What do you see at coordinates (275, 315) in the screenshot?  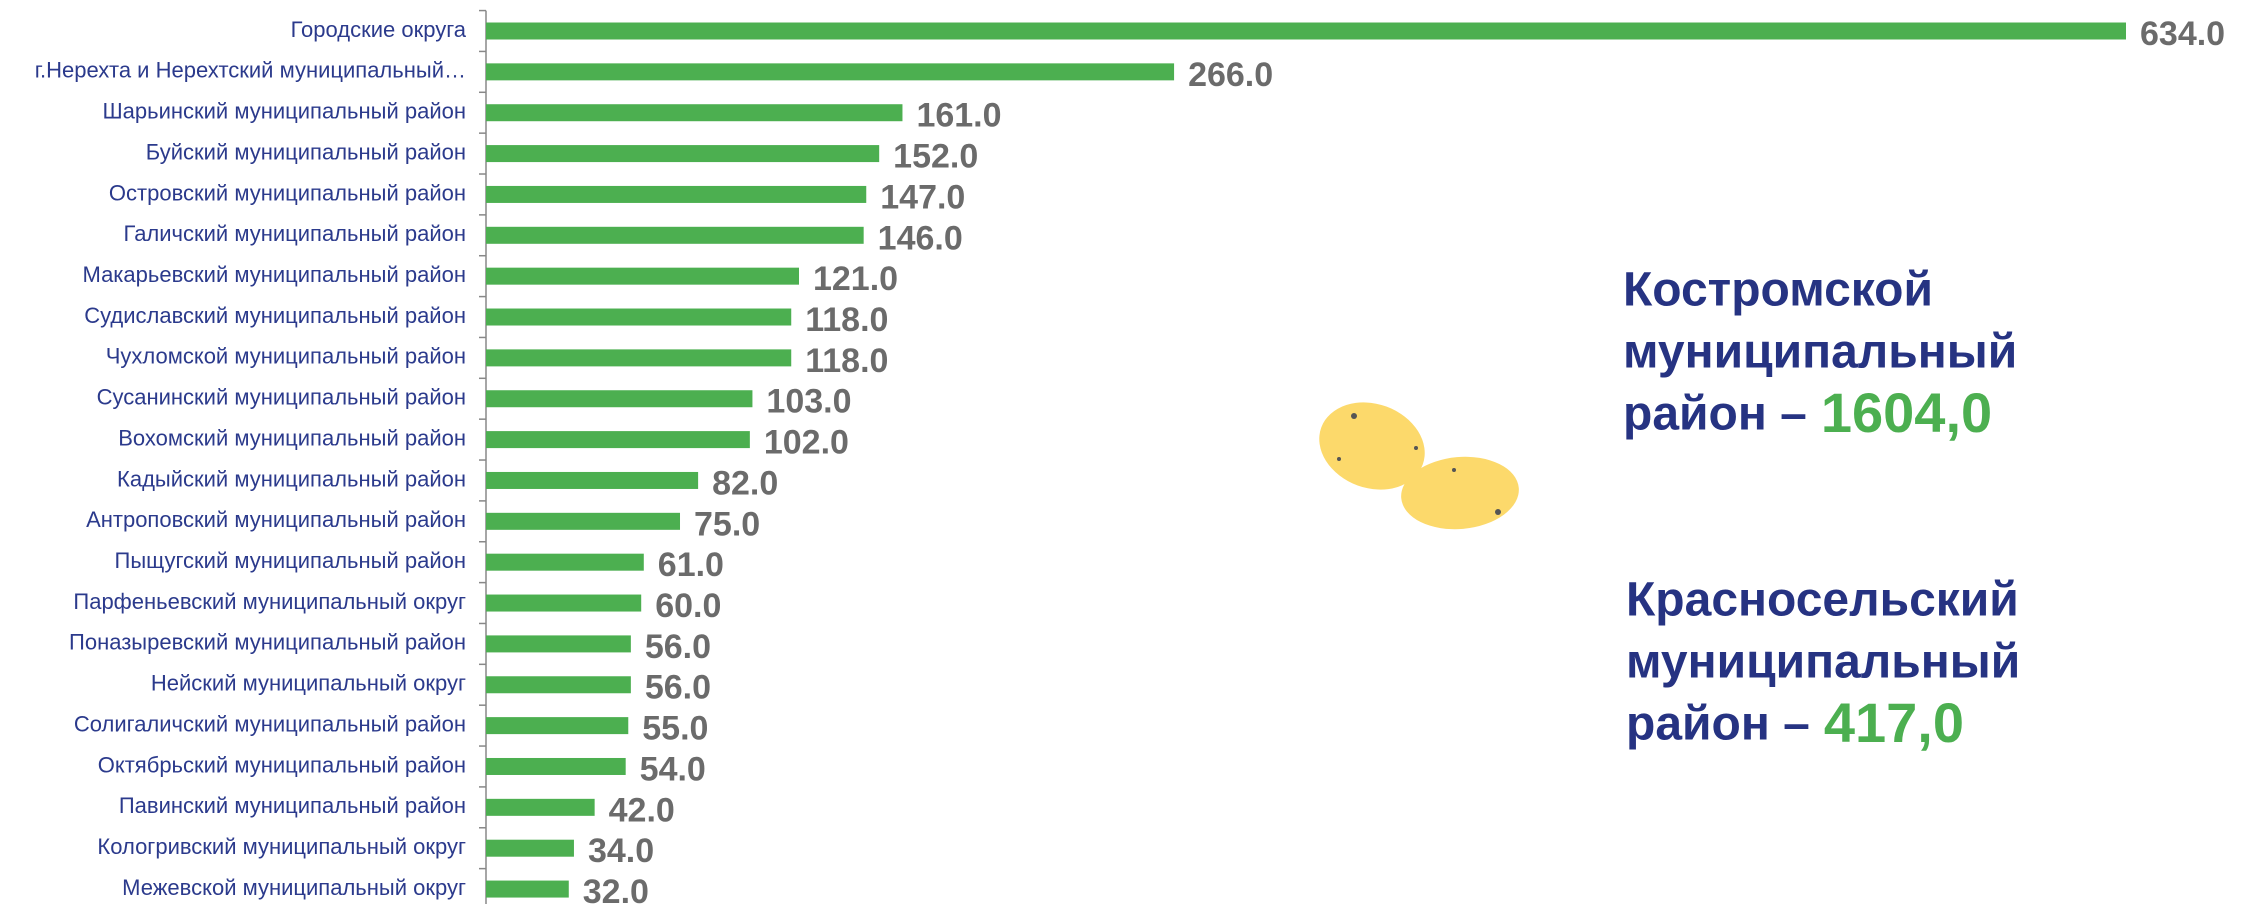 I see `y-tick-label: Судиславский муниципальный район` at bounding box center [275, 315].